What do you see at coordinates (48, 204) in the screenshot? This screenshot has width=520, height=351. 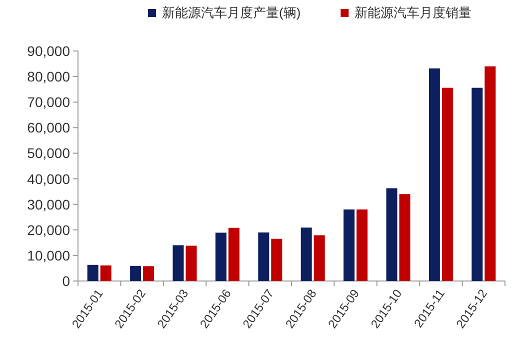 I see `y-tick-label: 30,000` at bounding box center [48, 204].